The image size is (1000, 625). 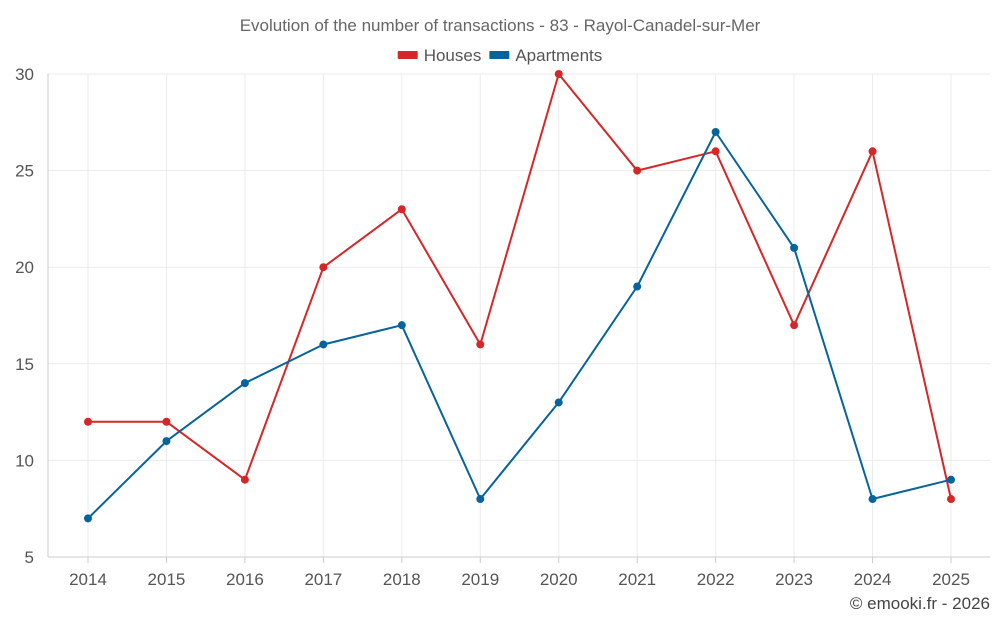 I want to click on houses-point-2014, so click(x=88, y=421).